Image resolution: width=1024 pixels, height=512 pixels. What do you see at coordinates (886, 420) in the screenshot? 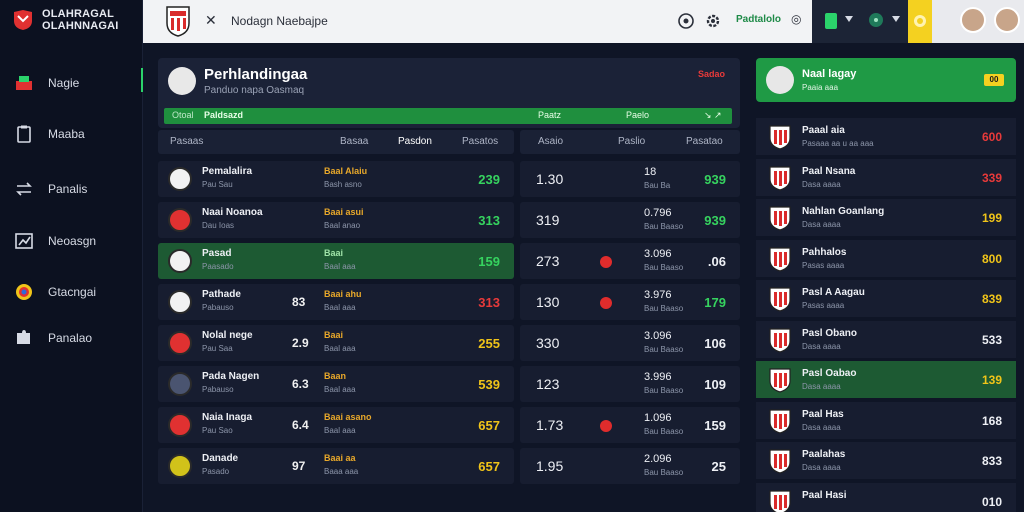
I see `list-item: Paal Has Dasa aaaa 168` at bounding box center [886, 420].